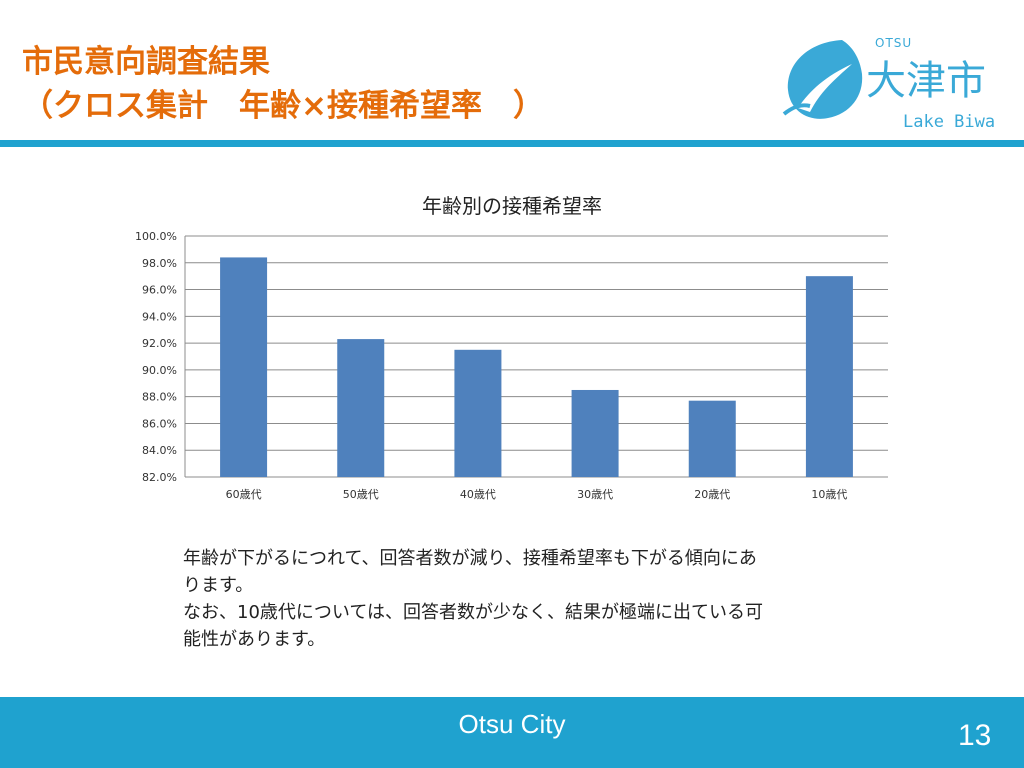  What do you see at coordinates (156, 236) in the screenshot?
I see `y-tick-label: 100.0%` at bounding box center [156, 236].